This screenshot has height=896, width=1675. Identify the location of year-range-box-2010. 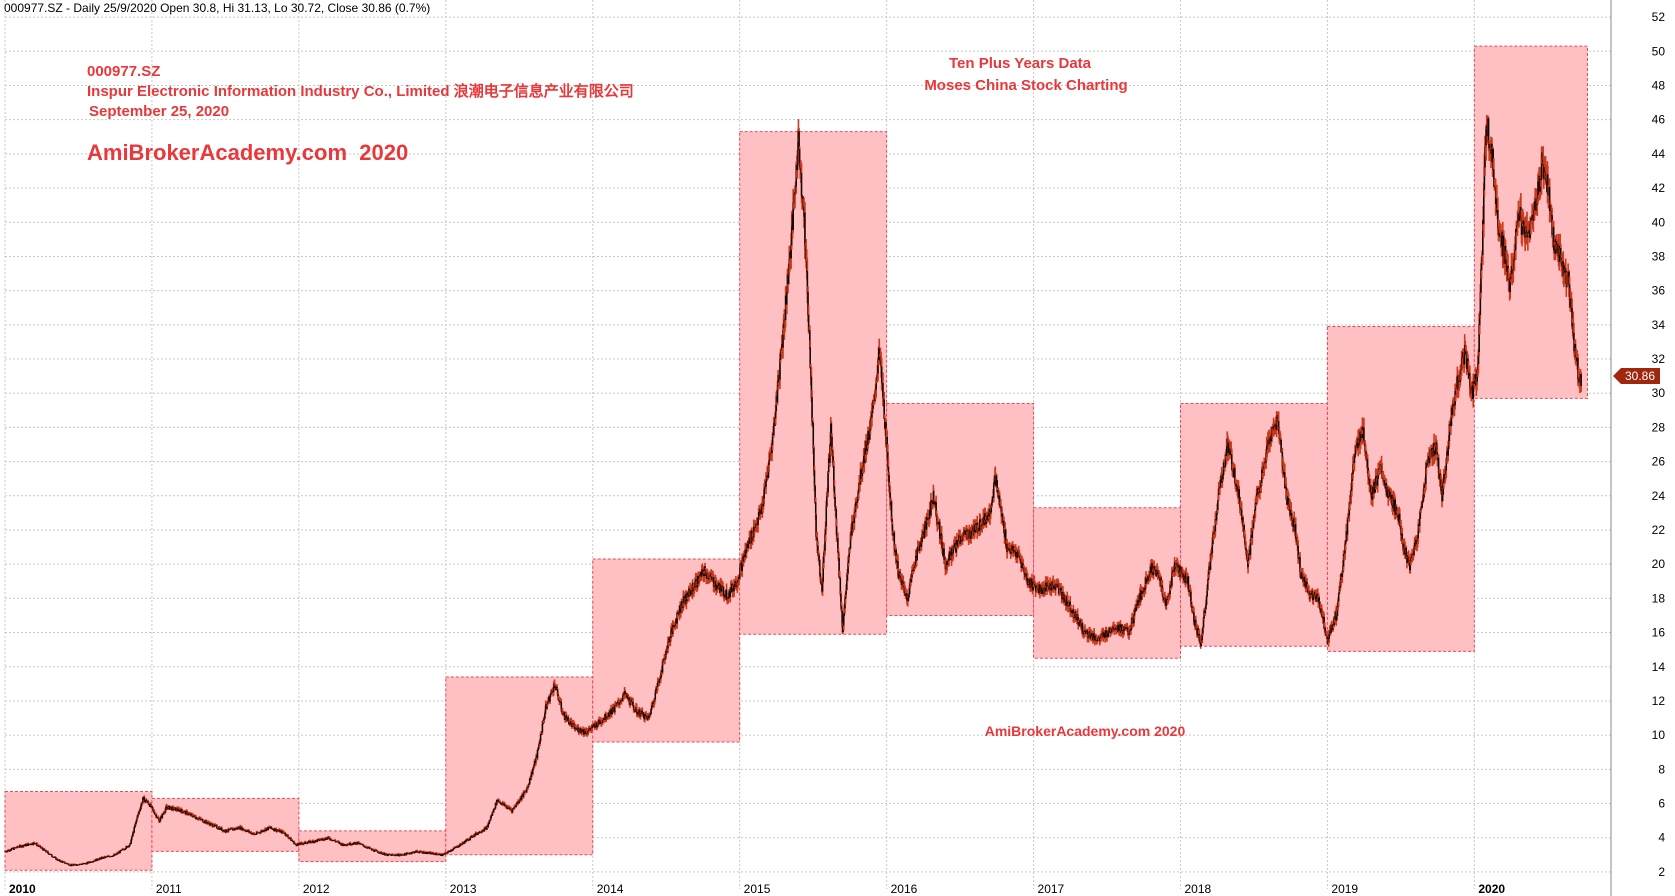
(78, 831).